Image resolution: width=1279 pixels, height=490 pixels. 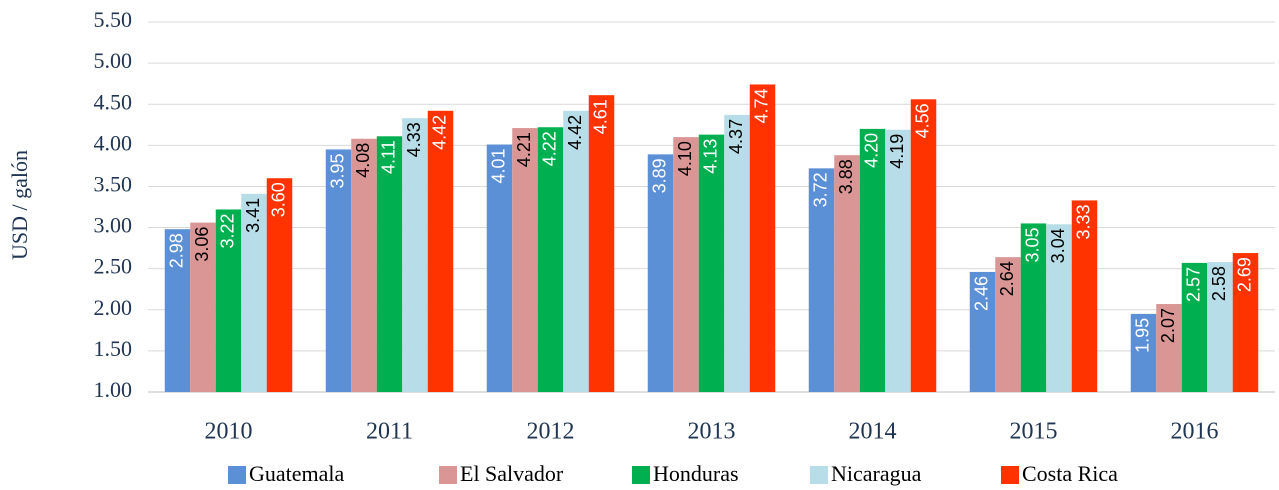 What do you see at coordinates (761, 105) in the screenshot?
I see `data-label: 4.74` at bounding box center [761, 105].